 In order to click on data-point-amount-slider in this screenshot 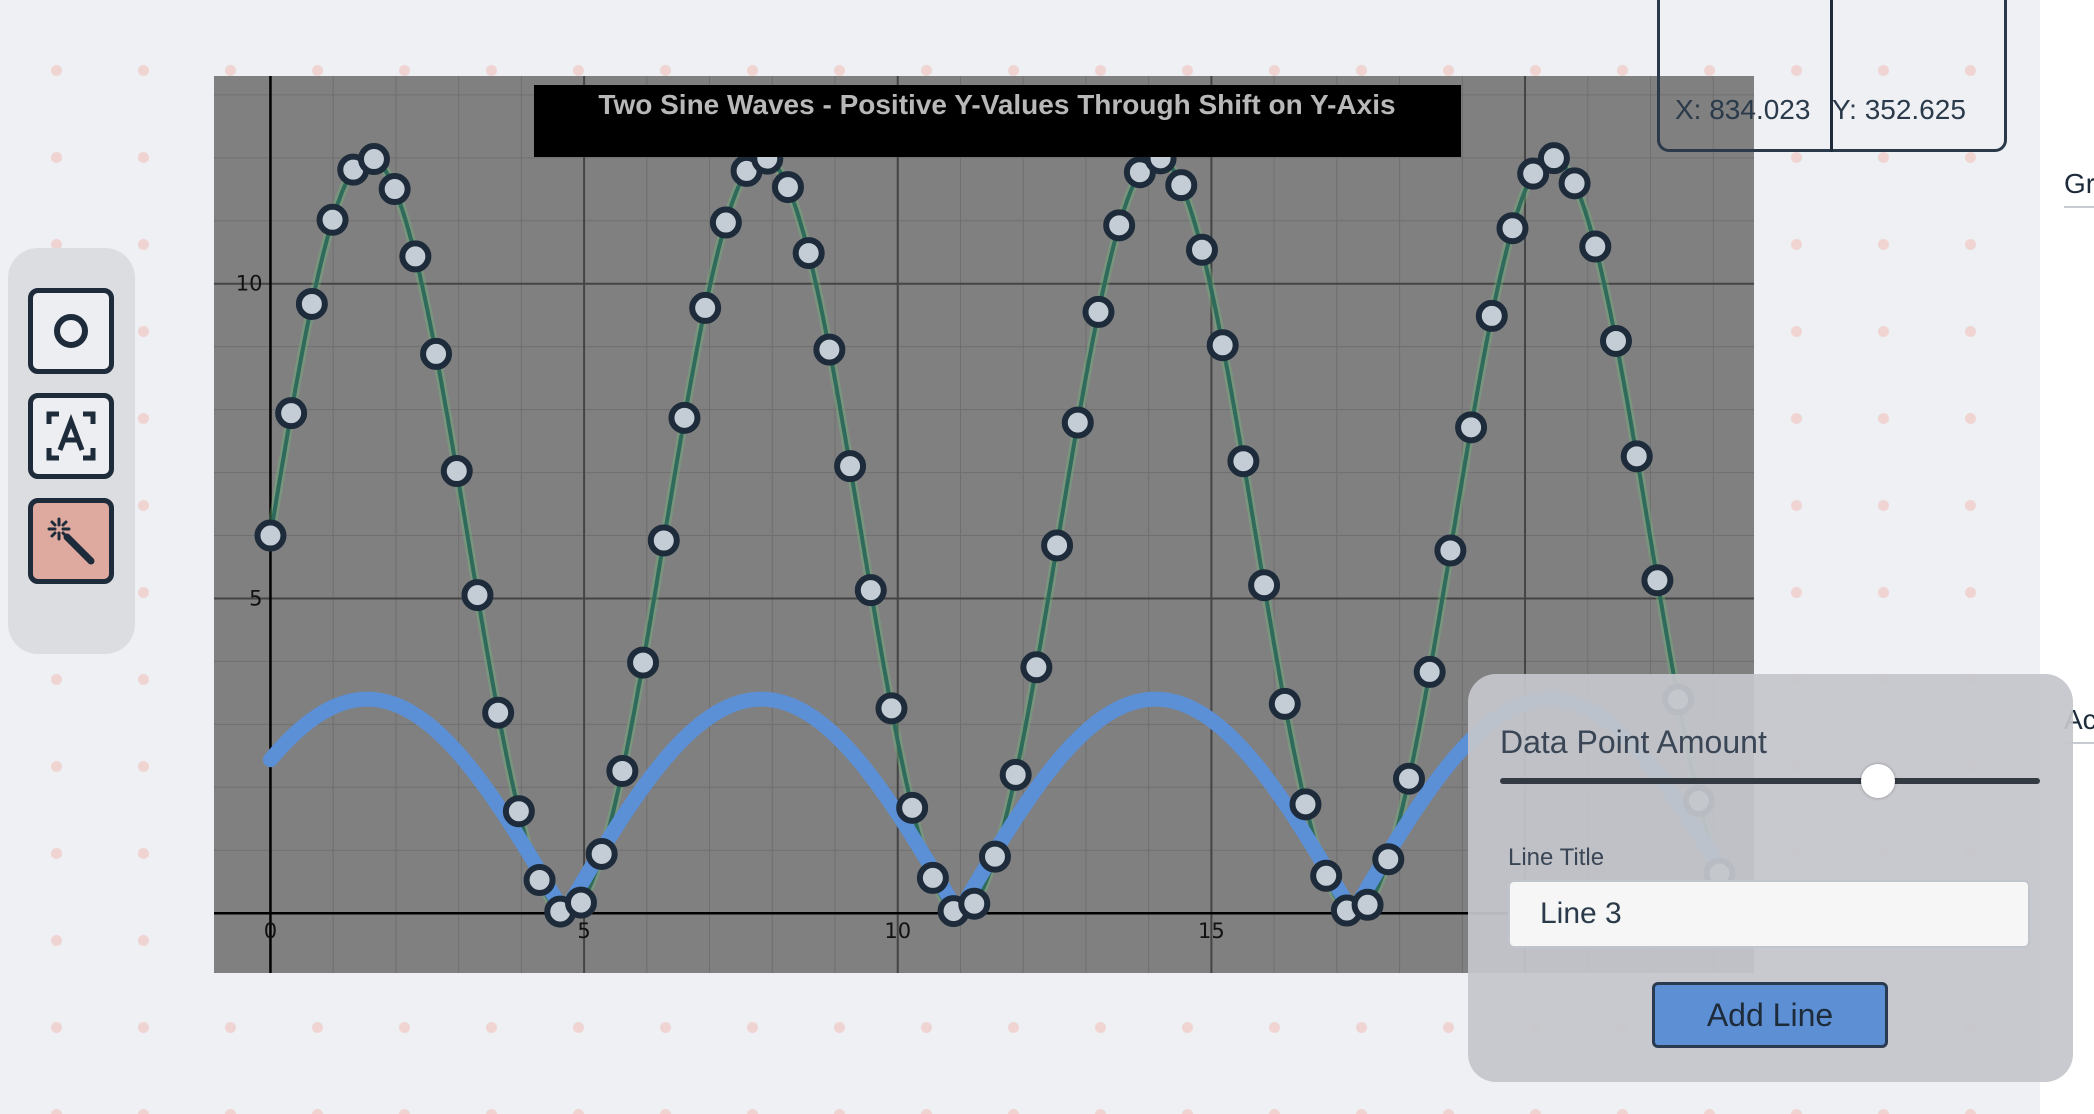, I will do `click(1770, 781)`.